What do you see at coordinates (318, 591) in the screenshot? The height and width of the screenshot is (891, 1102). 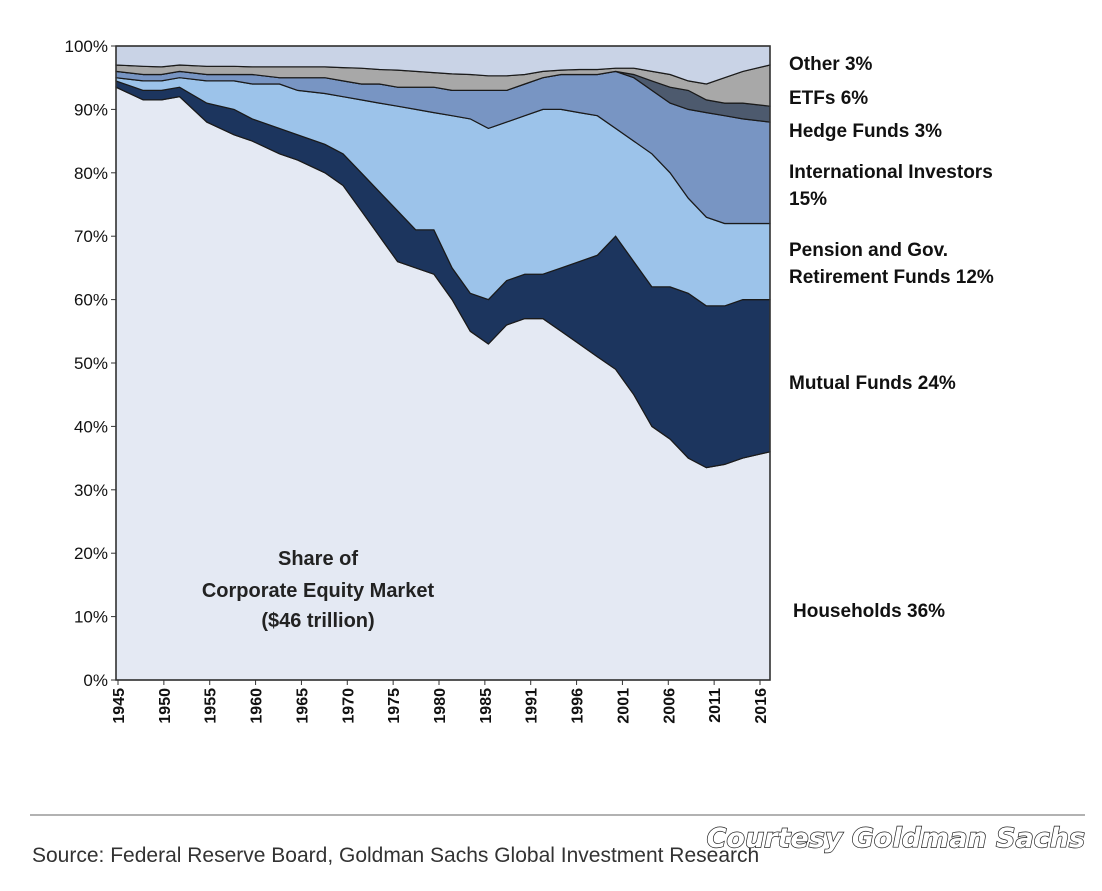 I see `annotation-line-2: Corporate Equity Market` at bounding box center [318, 591].